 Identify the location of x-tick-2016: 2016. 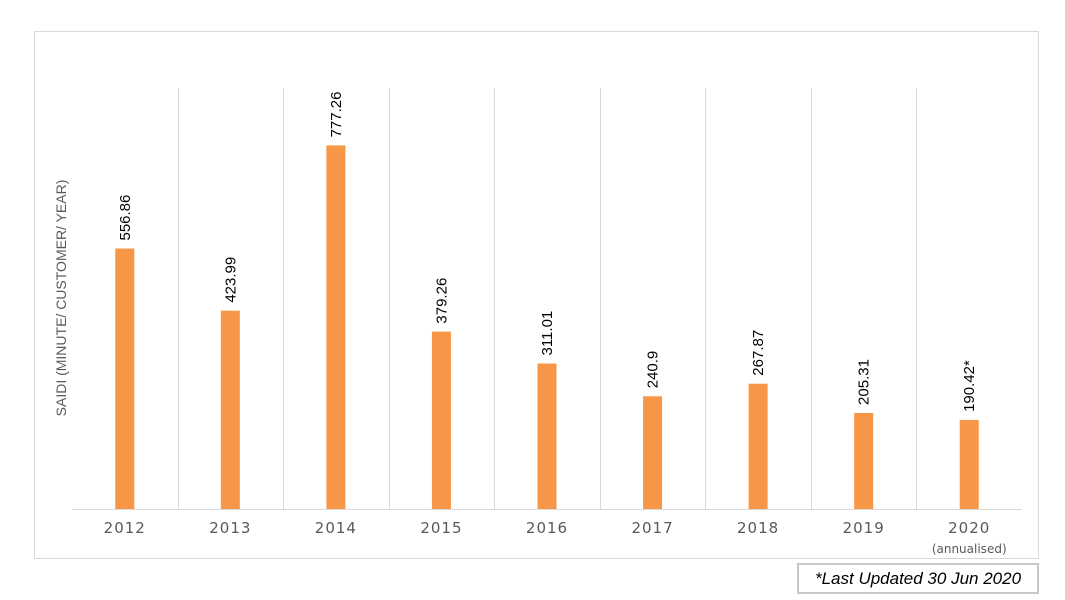
(547, 528).